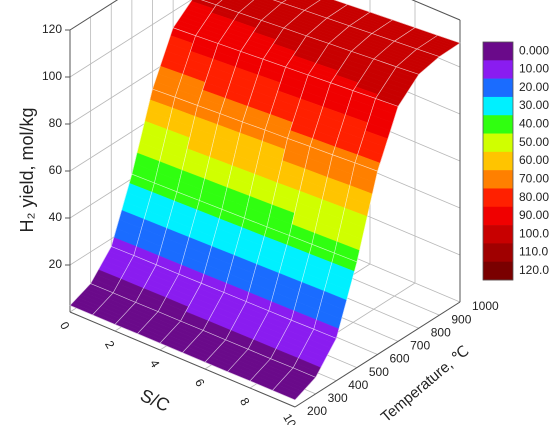 This screenshot has height=425, width=550. What do you see at coordinates (56, 170) in the screenshot?
I see `z-tick-label: 60` at bounding box center [56, 170].